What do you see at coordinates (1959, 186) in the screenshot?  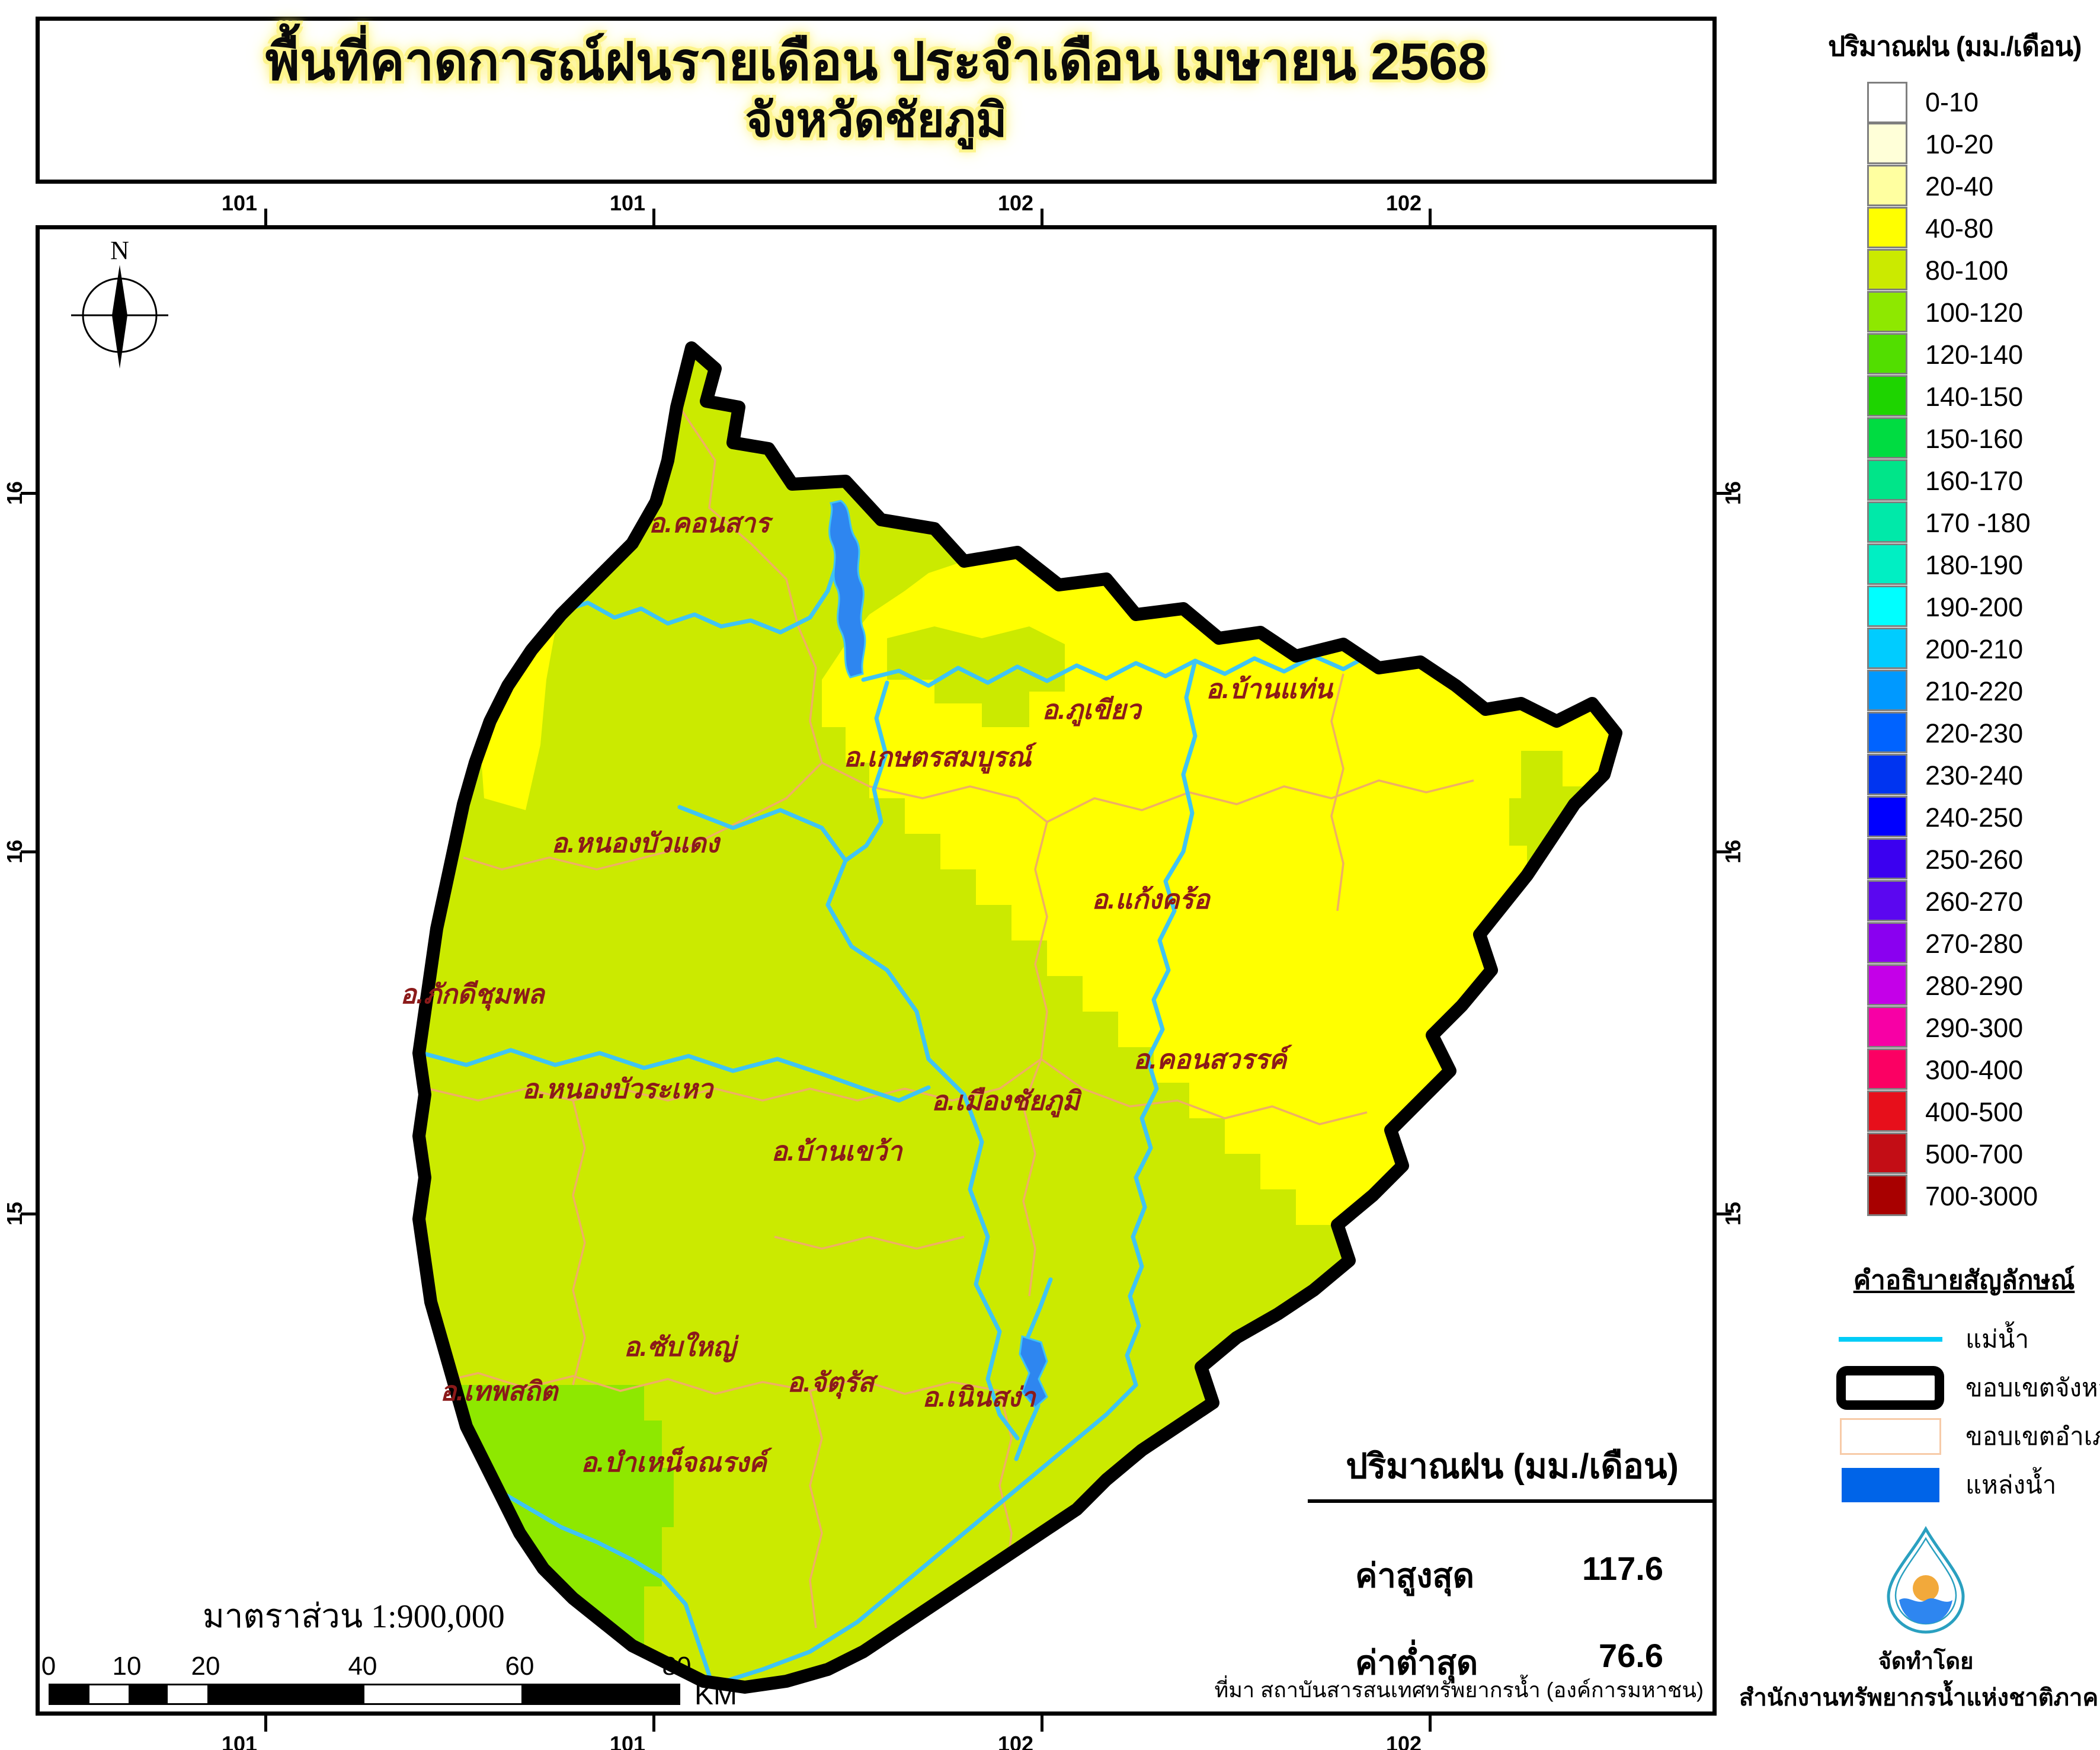 I see `legend-range-label: 20-40` at bounding box center [1959, 186].